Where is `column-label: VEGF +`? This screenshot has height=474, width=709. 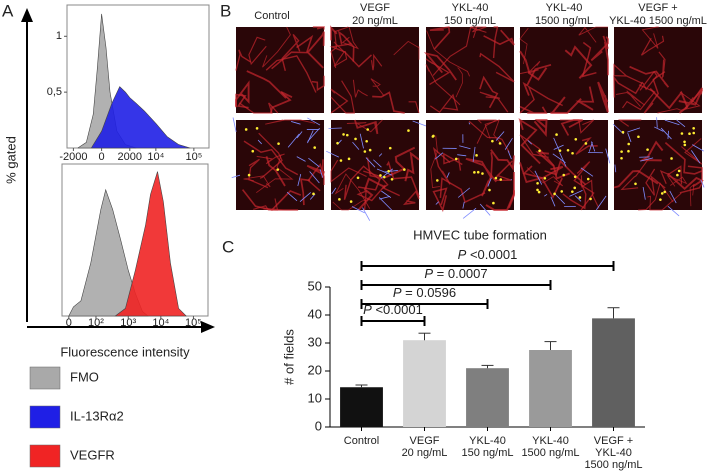
column-label: VEGF + is located at coordinates (657, 8).